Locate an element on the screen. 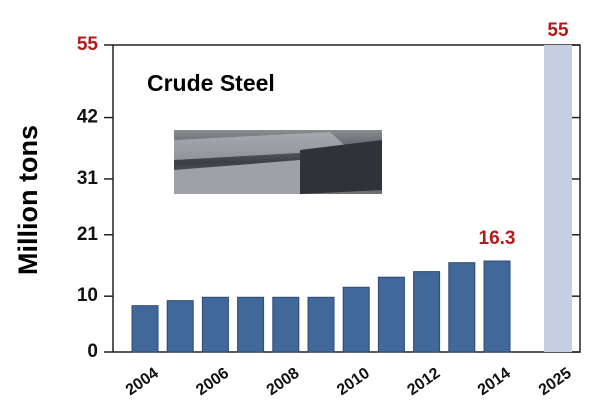  x-tick-label: 2008 is located at coordinates (283, 382).